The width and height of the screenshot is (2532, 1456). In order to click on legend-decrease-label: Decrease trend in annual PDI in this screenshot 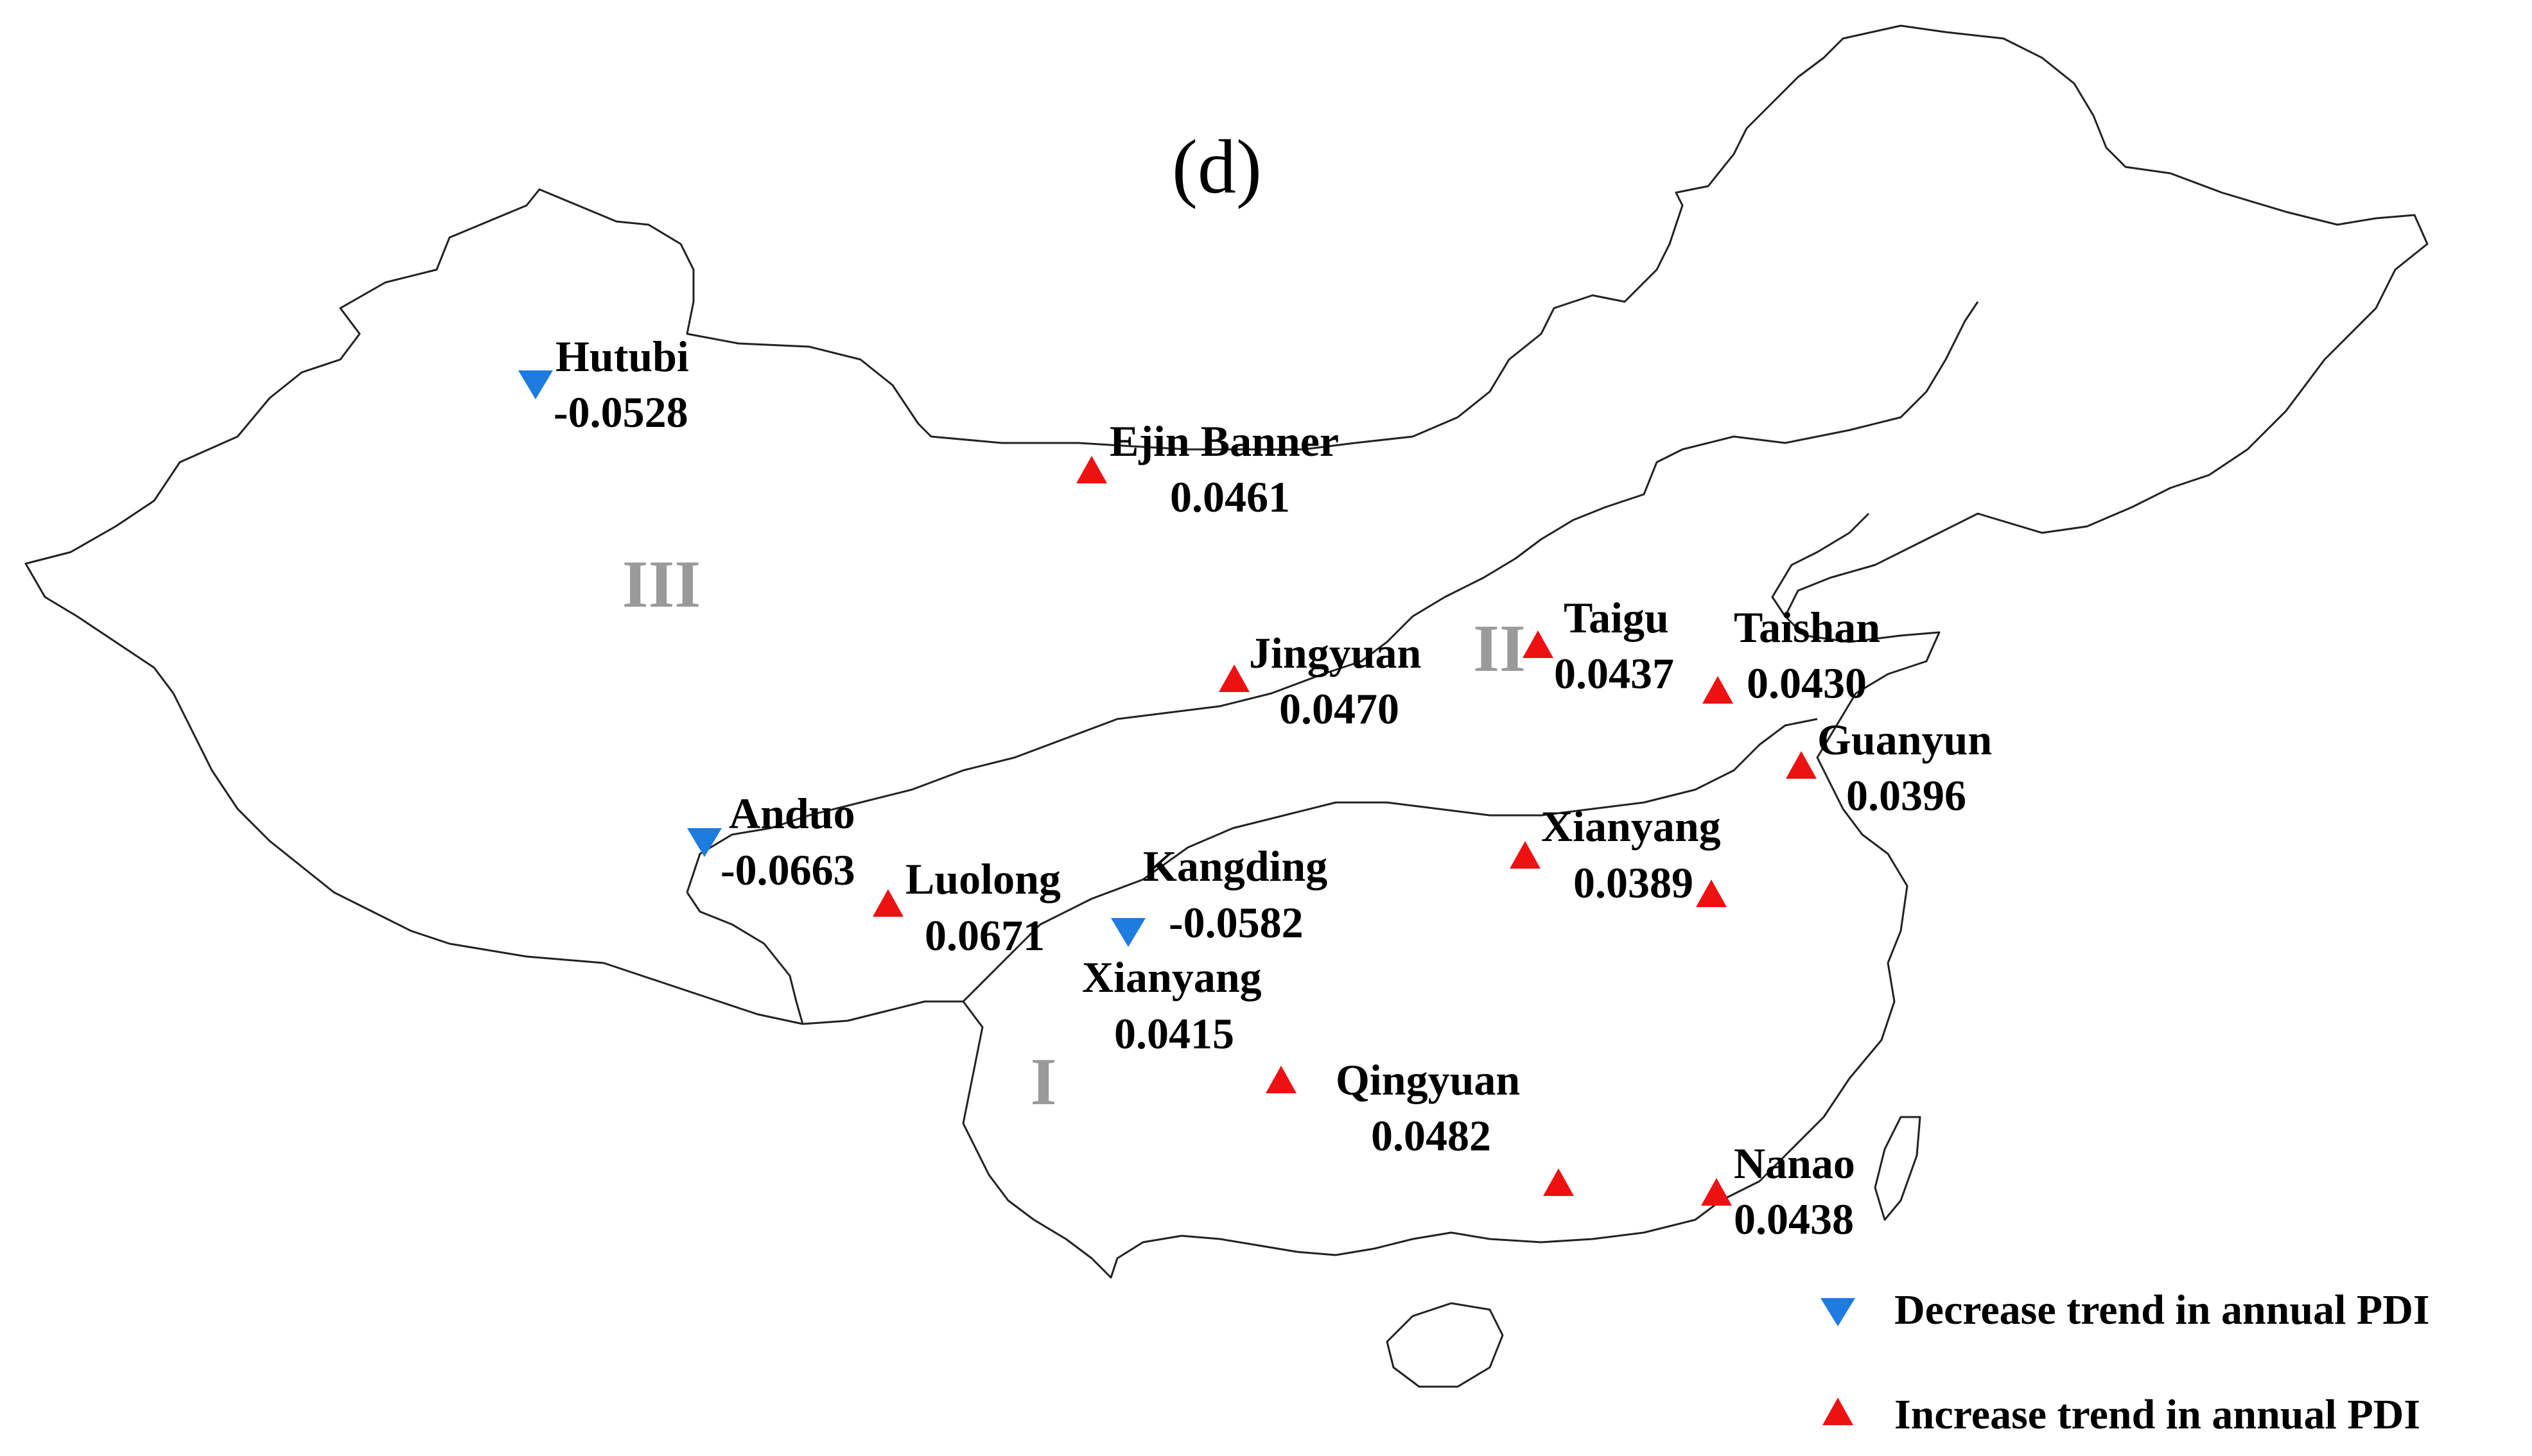, I will do `click(2162, 1310)`.